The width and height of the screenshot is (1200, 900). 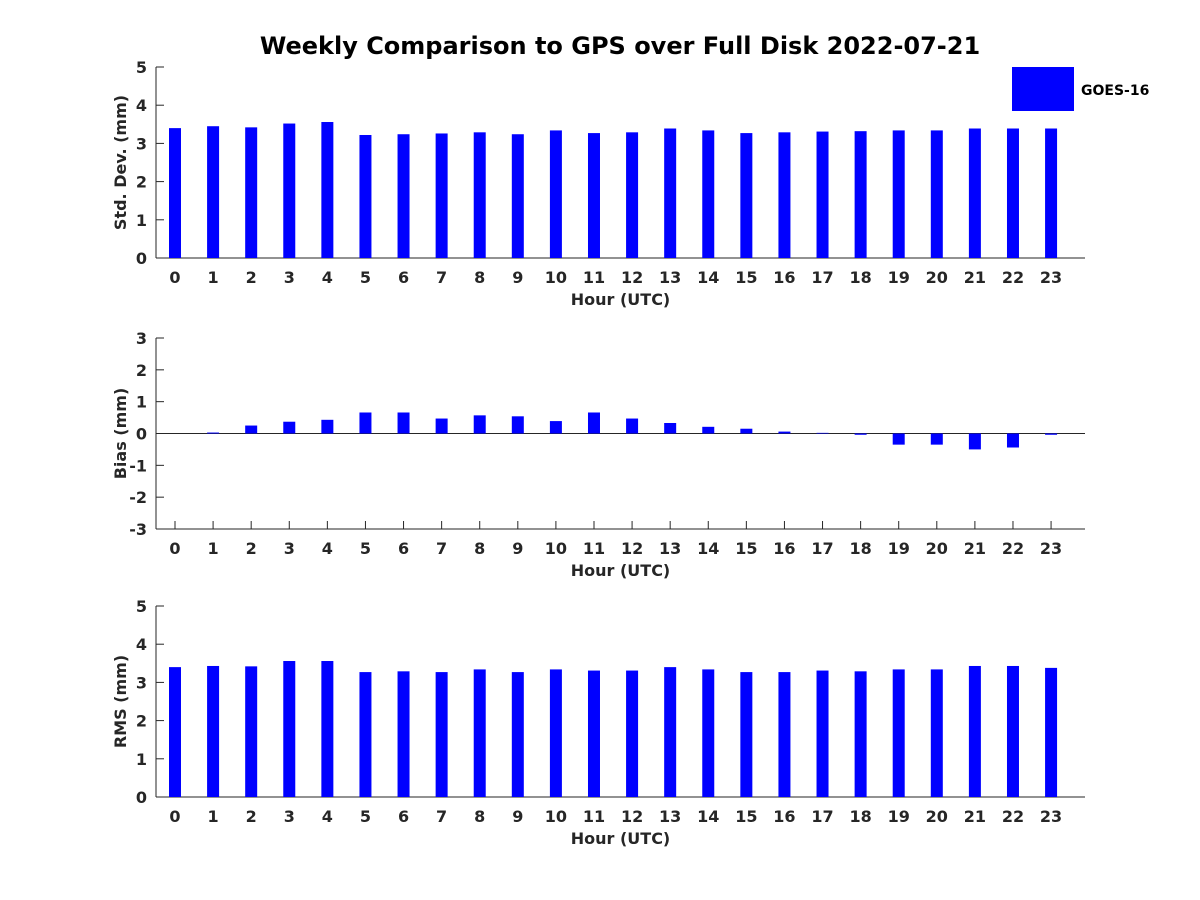 I want to click on x-tick-label: 20, so click(x=937, y=548).